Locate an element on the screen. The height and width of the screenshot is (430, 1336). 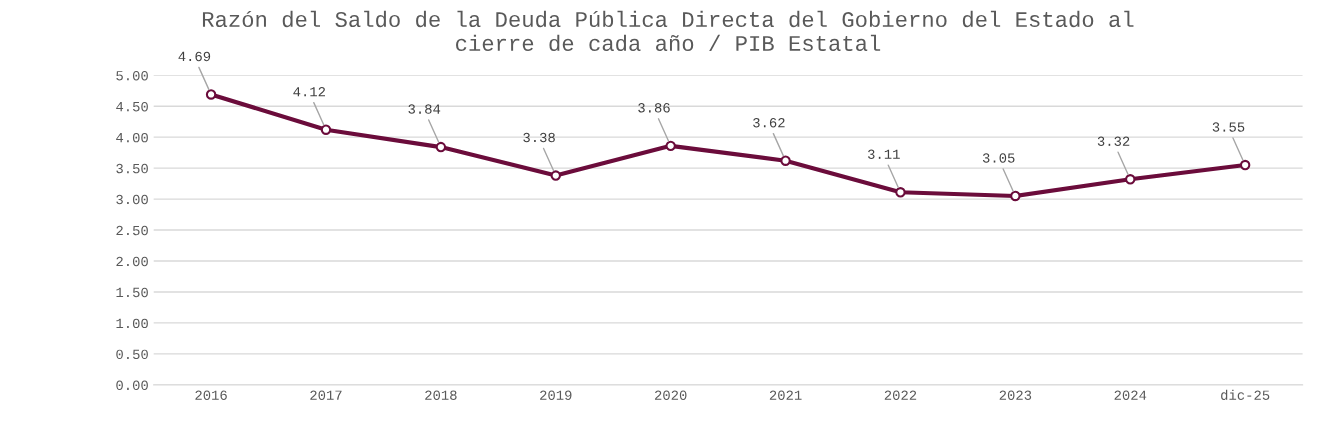
y-tick-label: 1.50 is located at coordinates (132, 292).